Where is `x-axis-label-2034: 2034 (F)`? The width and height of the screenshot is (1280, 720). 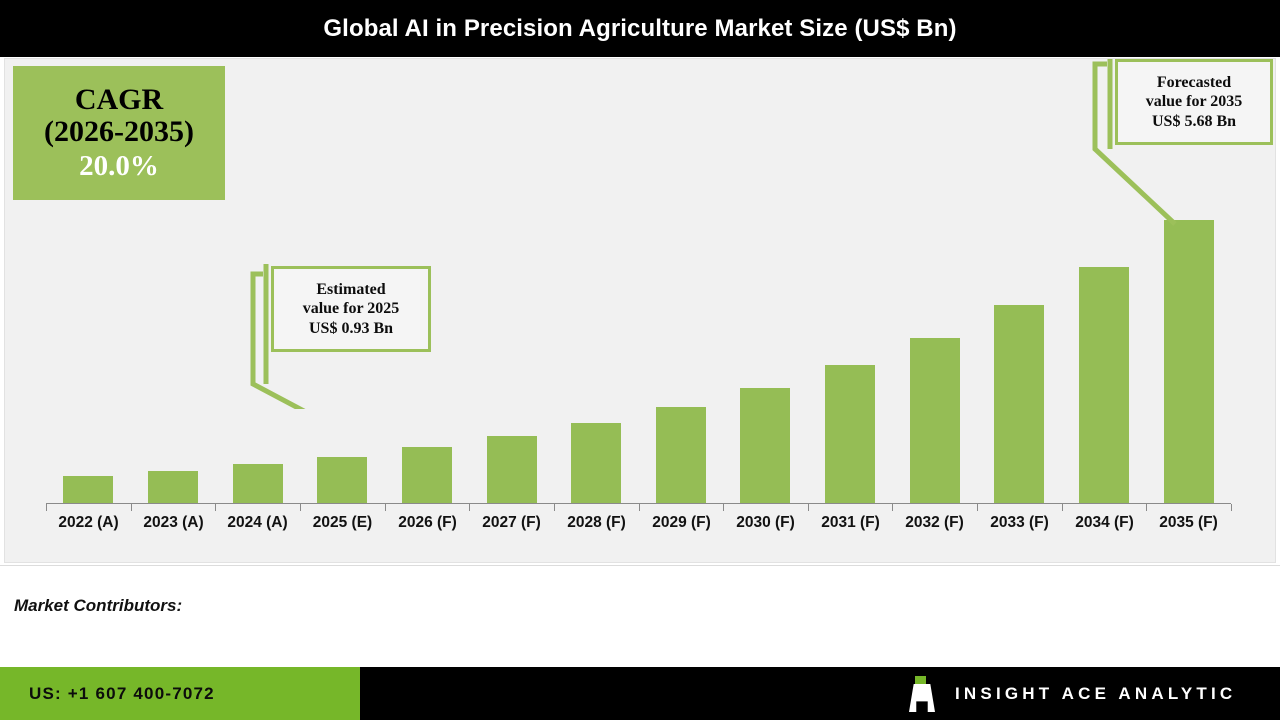 x-axis-label-2034: 2034 (F) is located at coordinates (1104, 522).